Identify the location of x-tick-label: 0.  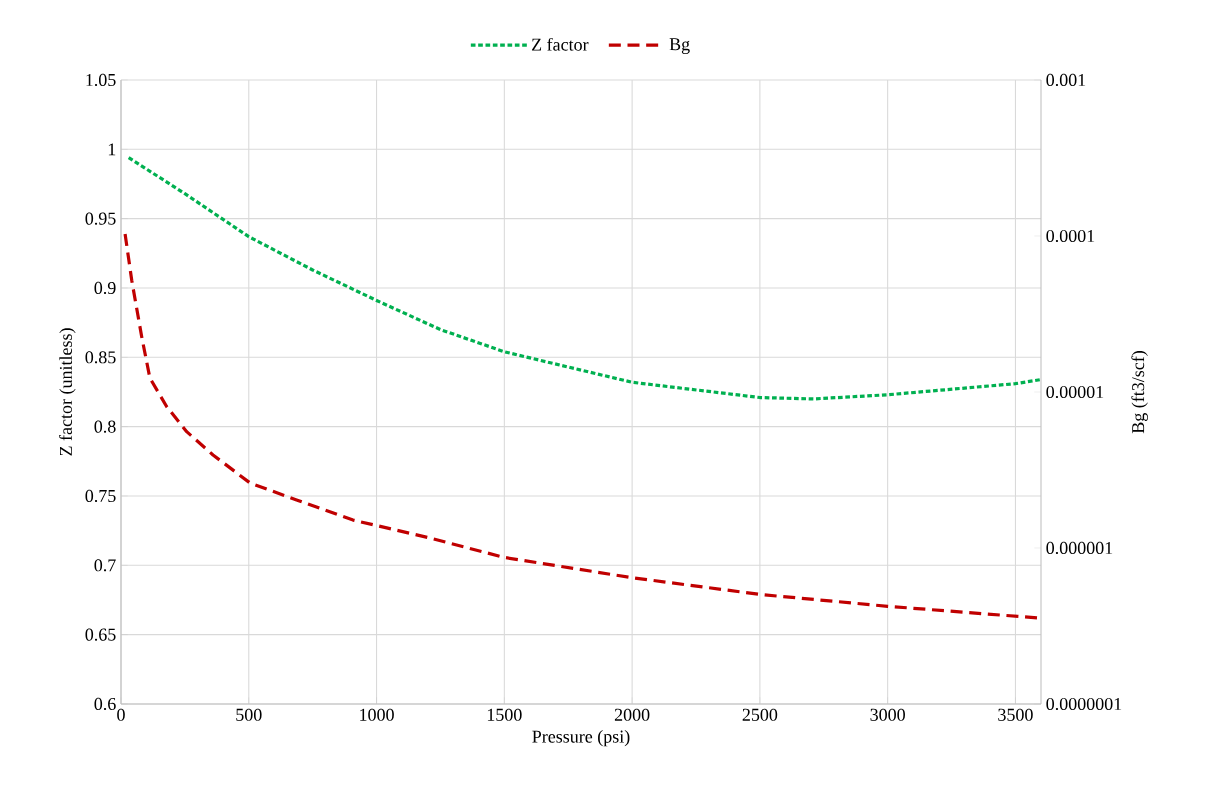
(121, 714).